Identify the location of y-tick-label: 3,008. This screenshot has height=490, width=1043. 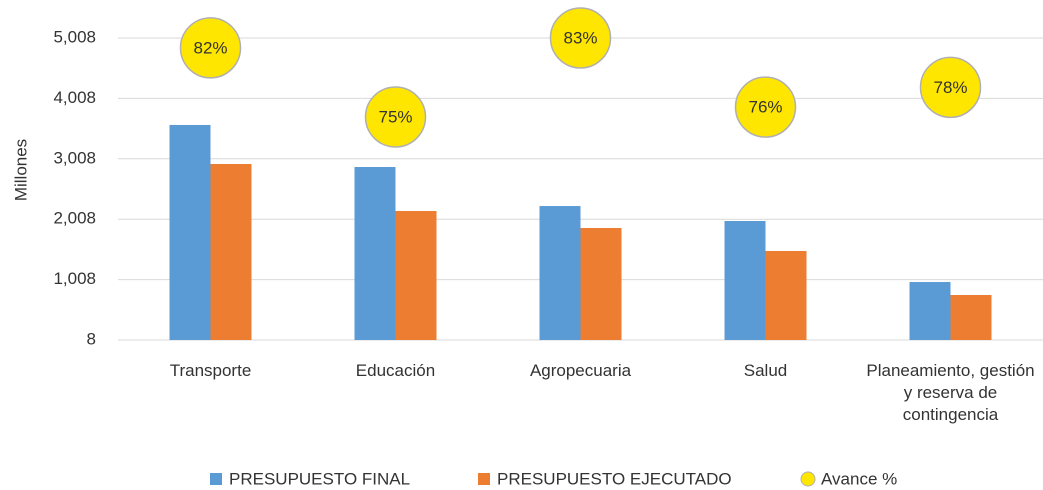
(74, 157).